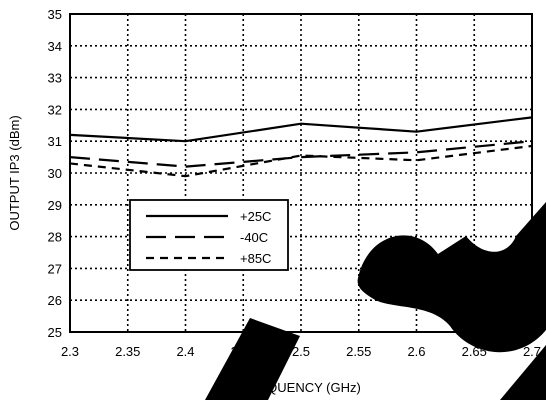 The image size is (546, 400). Describe the element at coordinates (358, 351) in the screenshot. I see `x-tick-label: 2.55` at that location.